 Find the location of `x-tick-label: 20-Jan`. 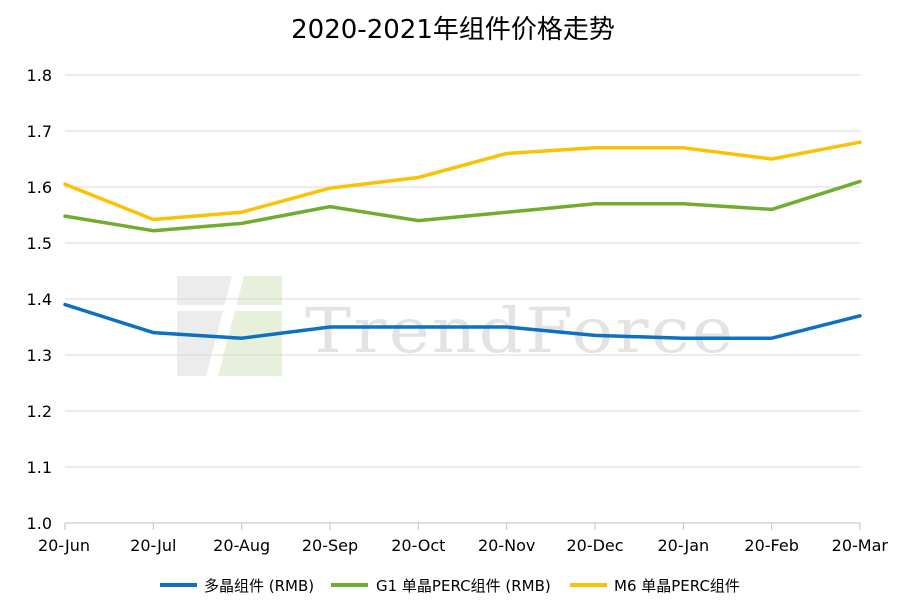

x-tick-label: 20-Jan is located at coordinates (683, 545).